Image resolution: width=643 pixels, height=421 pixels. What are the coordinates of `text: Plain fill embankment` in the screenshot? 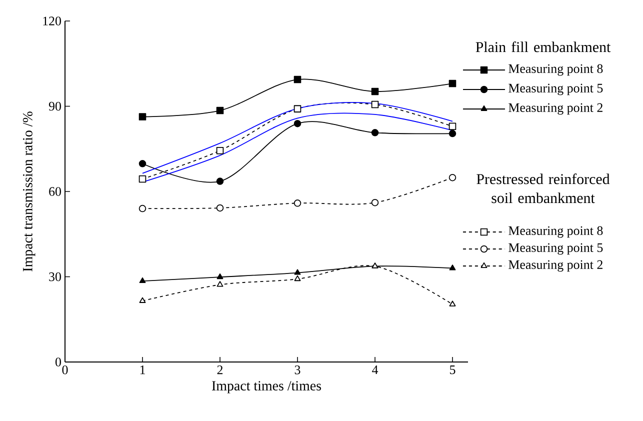 It's located at (543, 47).